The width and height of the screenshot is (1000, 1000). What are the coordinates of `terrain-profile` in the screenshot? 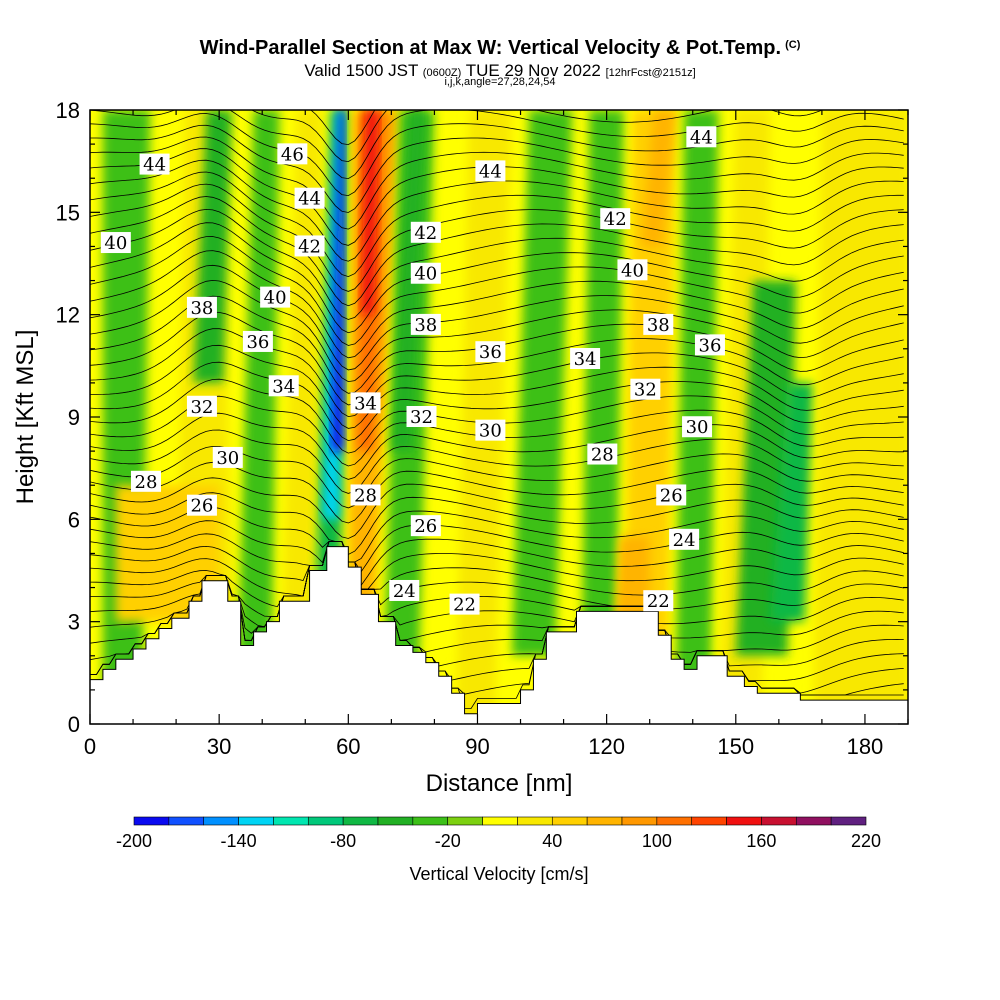 It's located at (499, 635).